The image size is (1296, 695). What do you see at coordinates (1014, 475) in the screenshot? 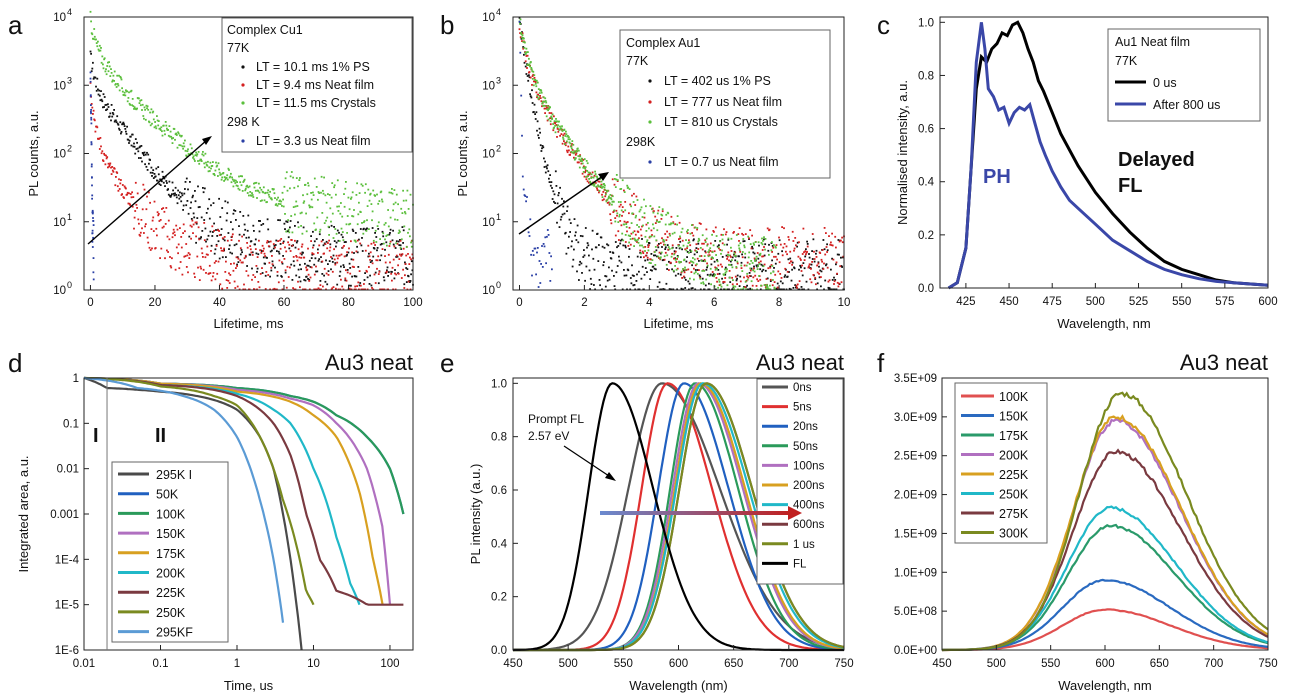
I see `legend-entry: 225K` at bounding box center [1014, 475].